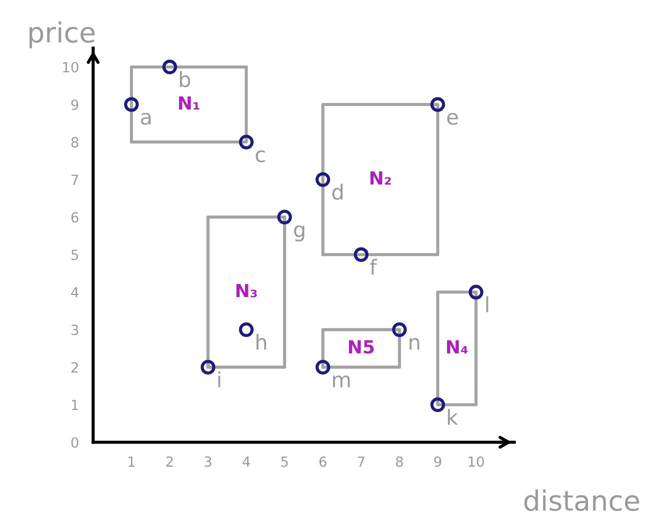 This screenshot has height=524, width=656. Describe the element at coordinates (146, 118) in the screenshot. I see `annotation: a` at that location.